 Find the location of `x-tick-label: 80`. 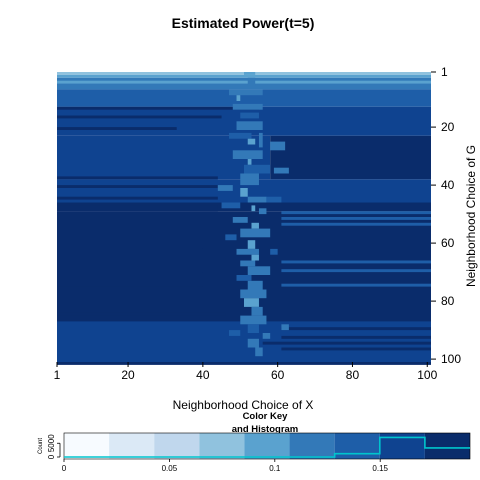

x-tick-label: 80 is located at coordinates (353, 375).